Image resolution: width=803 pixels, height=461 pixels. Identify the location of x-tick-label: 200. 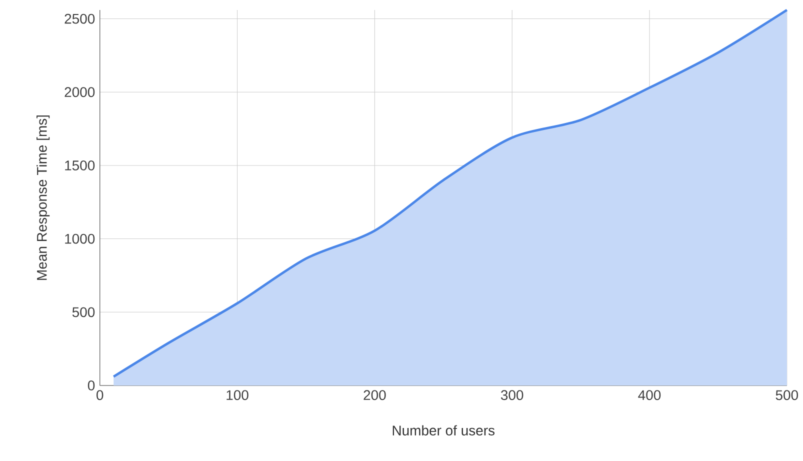
(375, 395).